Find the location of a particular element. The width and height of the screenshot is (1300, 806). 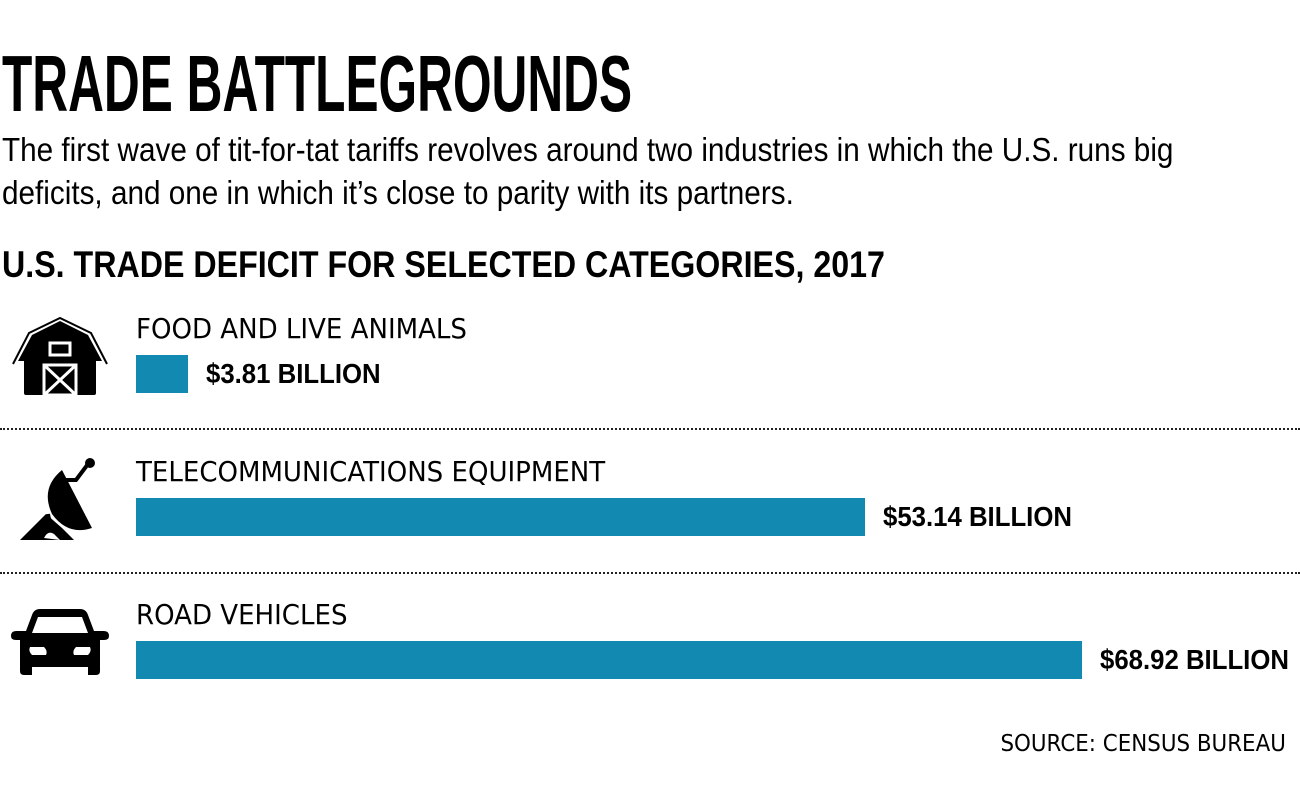

bar-vehicles is located at coordinates (609, 660).